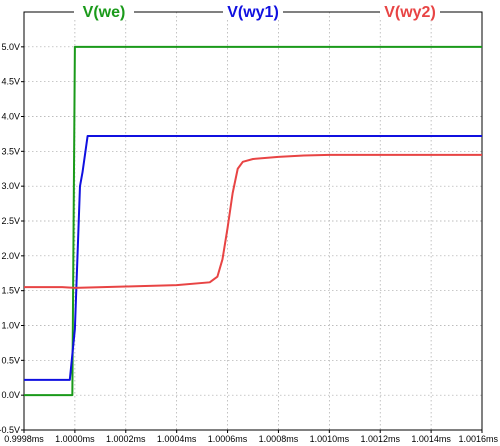  I want to click on x-tick-label: 1.0008ms, so click(279, 439).